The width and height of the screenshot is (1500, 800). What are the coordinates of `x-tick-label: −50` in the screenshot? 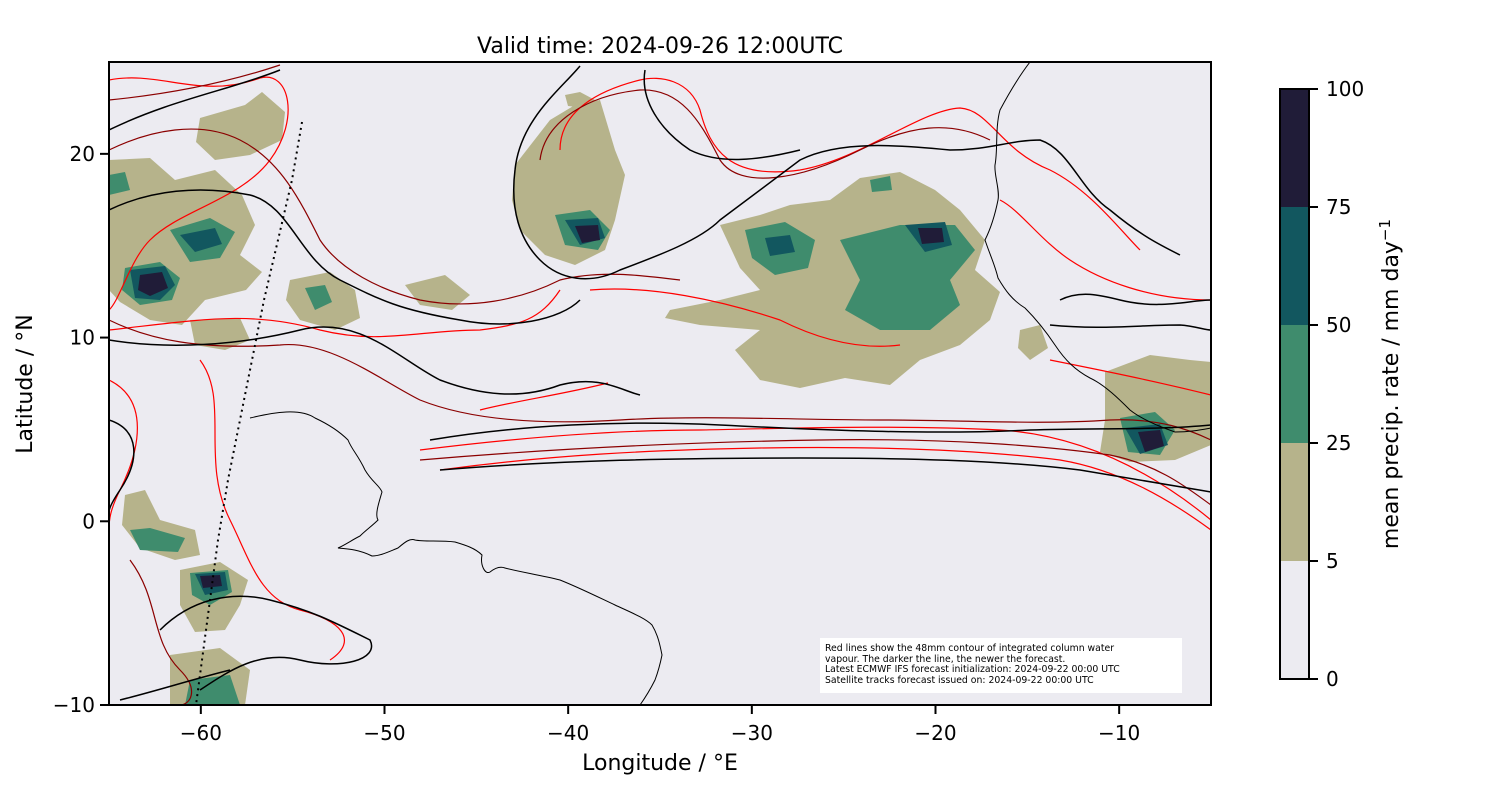 It's located at (384, 733).